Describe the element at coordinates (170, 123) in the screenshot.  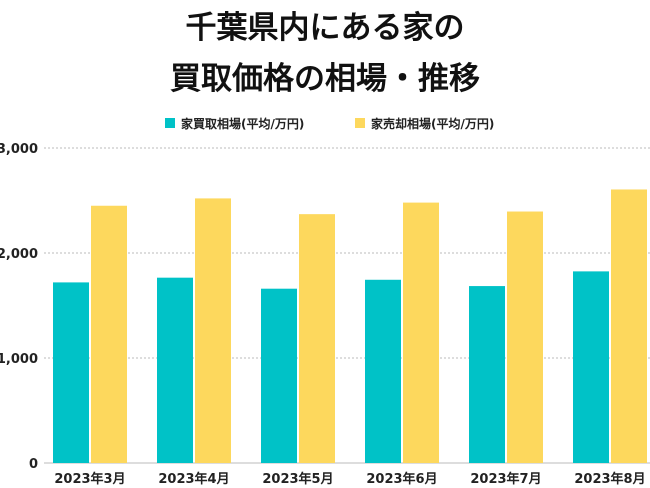
I see `legend-swatch-buy` at that location.